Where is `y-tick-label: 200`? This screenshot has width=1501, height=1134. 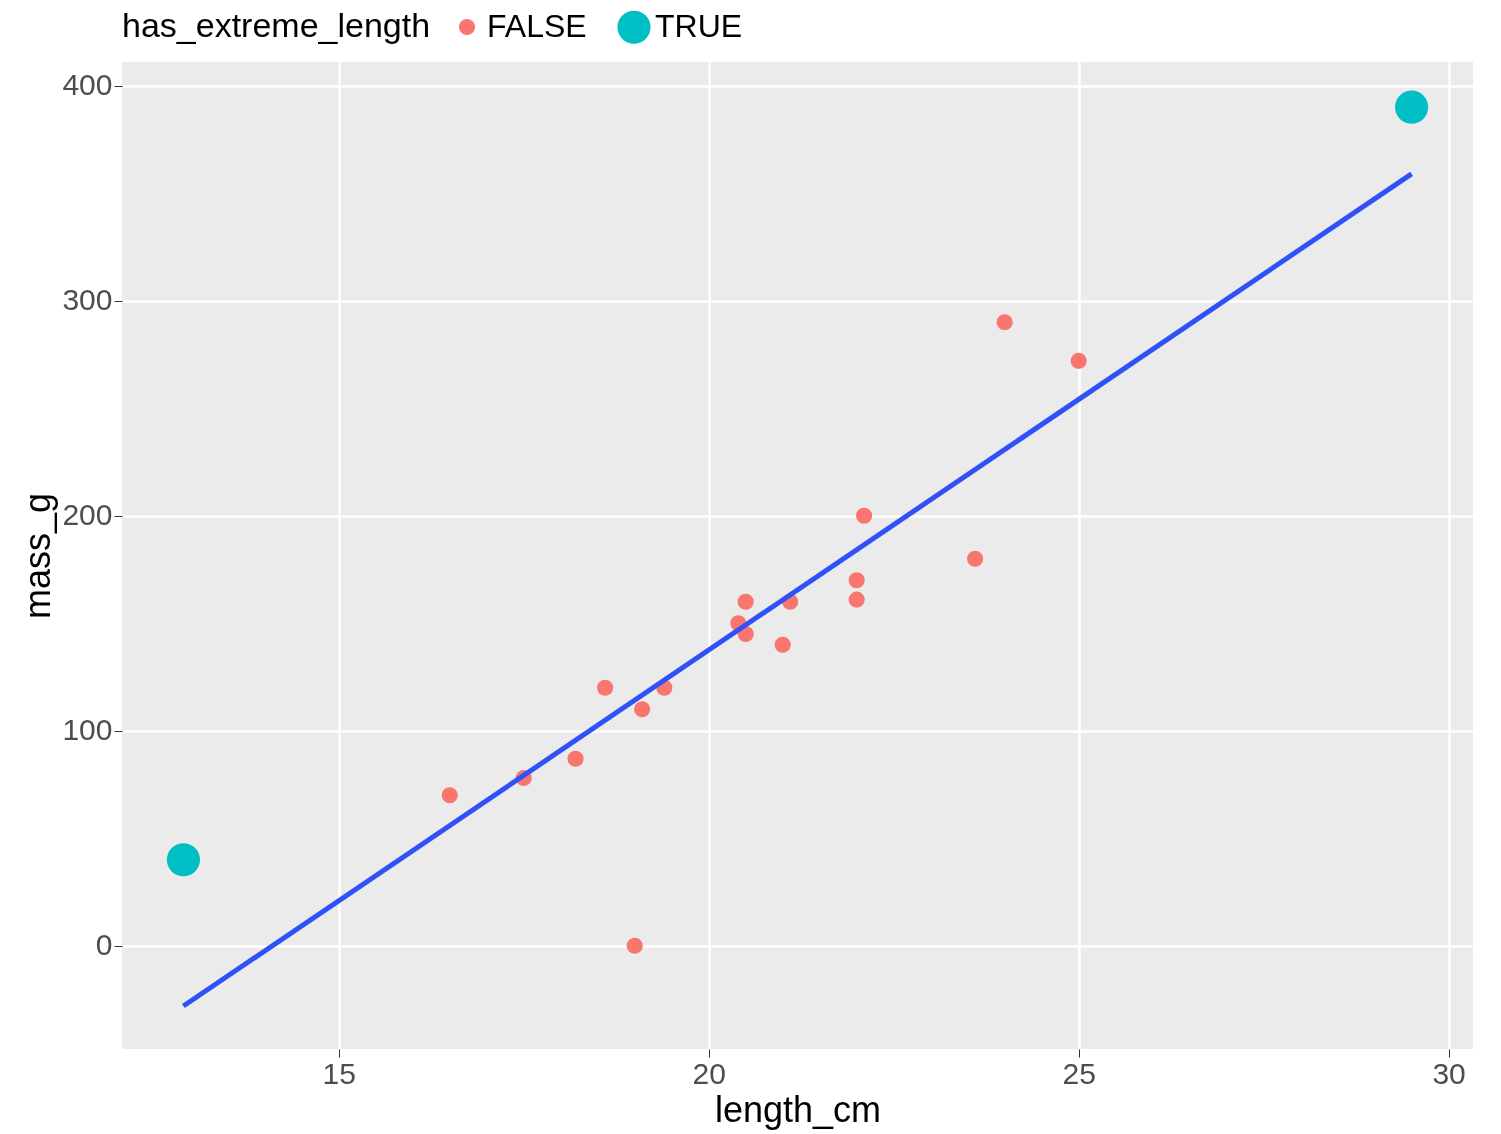
y-tick-label: 200 is located at coordinates (87, 515).